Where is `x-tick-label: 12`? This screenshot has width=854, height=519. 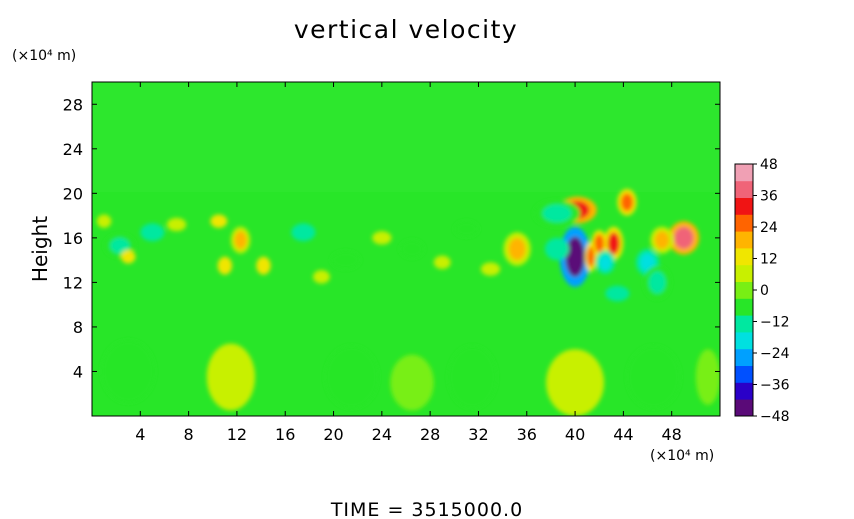 x-tick-label: 12 is located at coordinates (237, 434).